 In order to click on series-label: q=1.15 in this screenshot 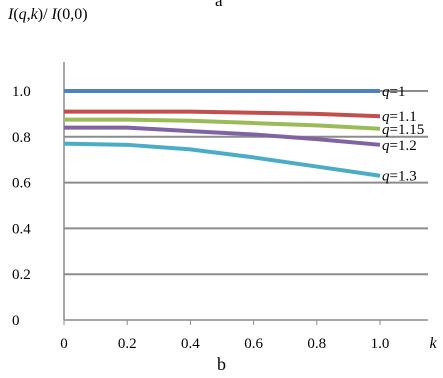, I will do `click(403, 130)`.